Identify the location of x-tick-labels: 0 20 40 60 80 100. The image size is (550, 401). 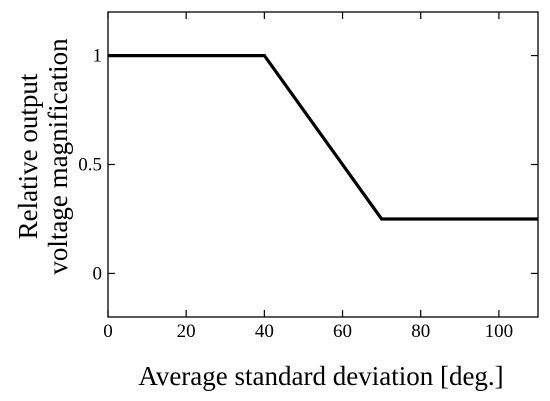
(308, 331).